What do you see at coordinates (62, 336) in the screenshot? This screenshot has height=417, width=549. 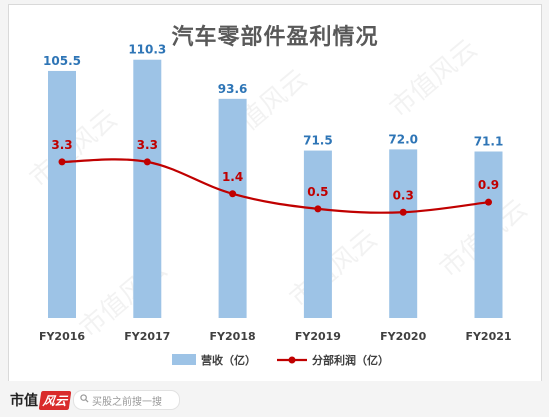 I see `x-tick-label: FY2016` at bounding box center [62, 336].